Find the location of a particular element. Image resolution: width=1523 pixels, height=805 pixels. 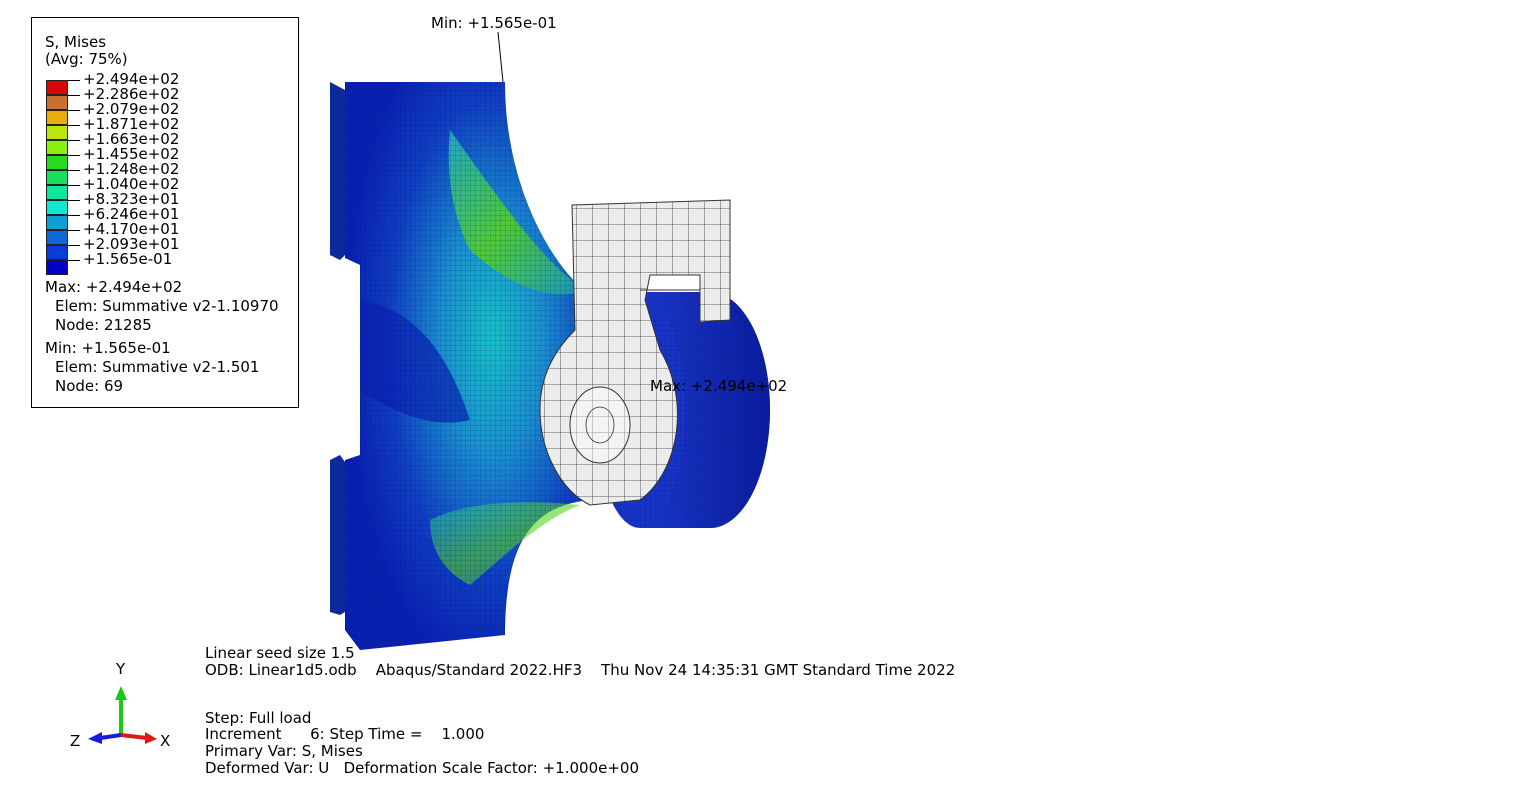

legend-value: +1.565e-01 is located at coordinates (128, 259).